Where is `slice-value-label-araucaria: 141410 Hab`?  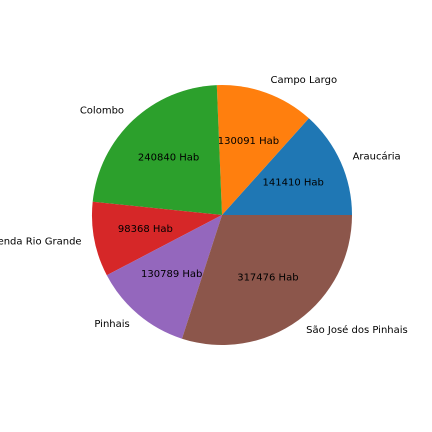
slice-value-label-araucaria: 141410 Hab is located at coordinates (293, 183).